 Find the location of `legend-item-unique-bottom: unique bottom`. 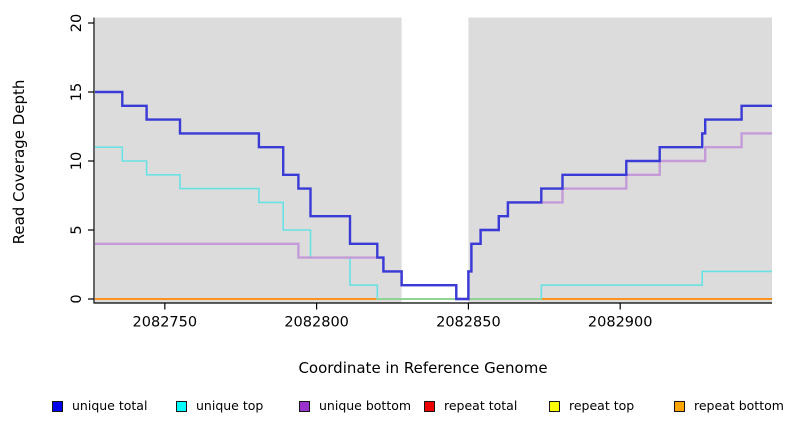

legend-item-unique-bottom: unique bottom is located at coordinates (355, 406).